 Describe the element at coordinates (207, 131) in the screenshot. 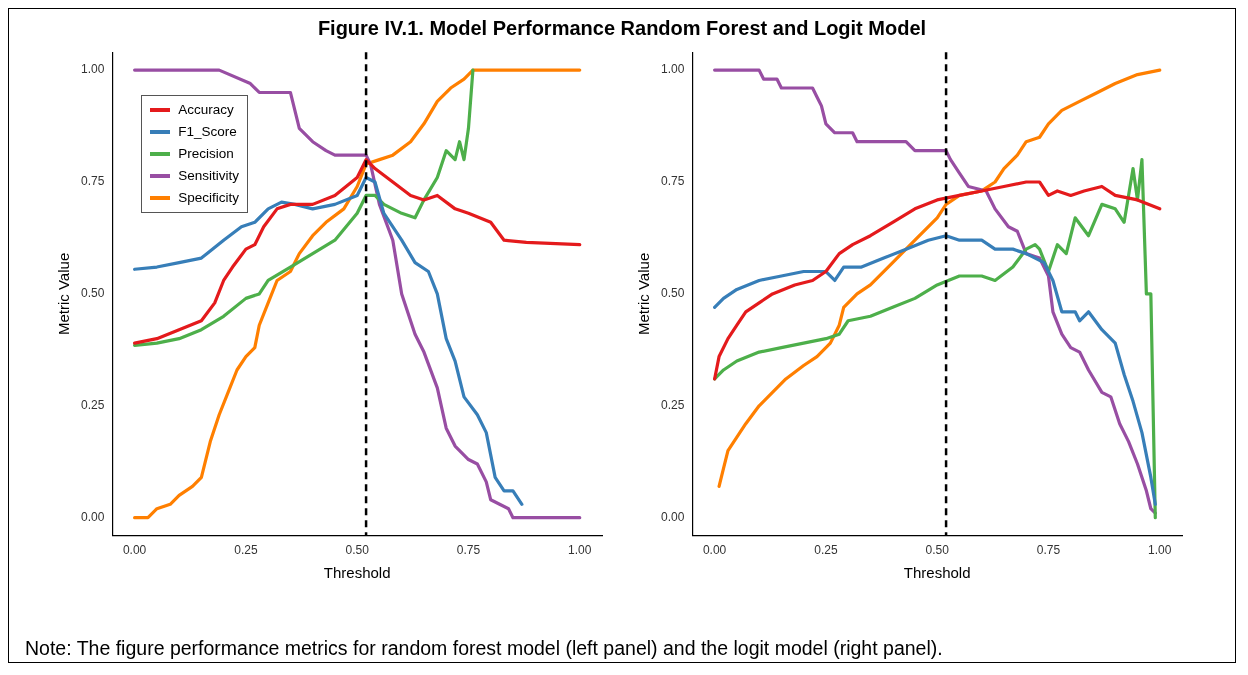

I see `legend-label: F1_Score` at that location.